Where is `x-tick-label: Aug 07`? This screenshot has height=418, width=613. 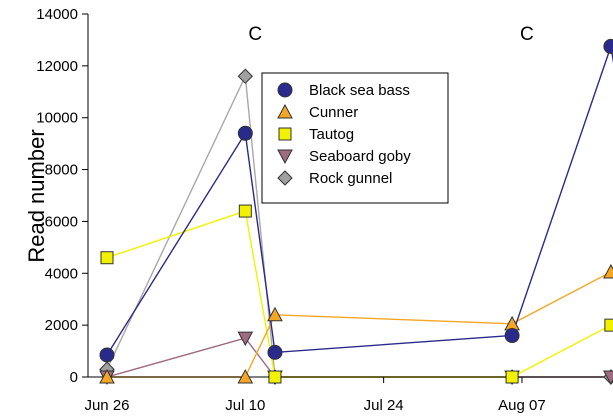 x-tick-label: Aug 07 is located at coordinates (522, 405).